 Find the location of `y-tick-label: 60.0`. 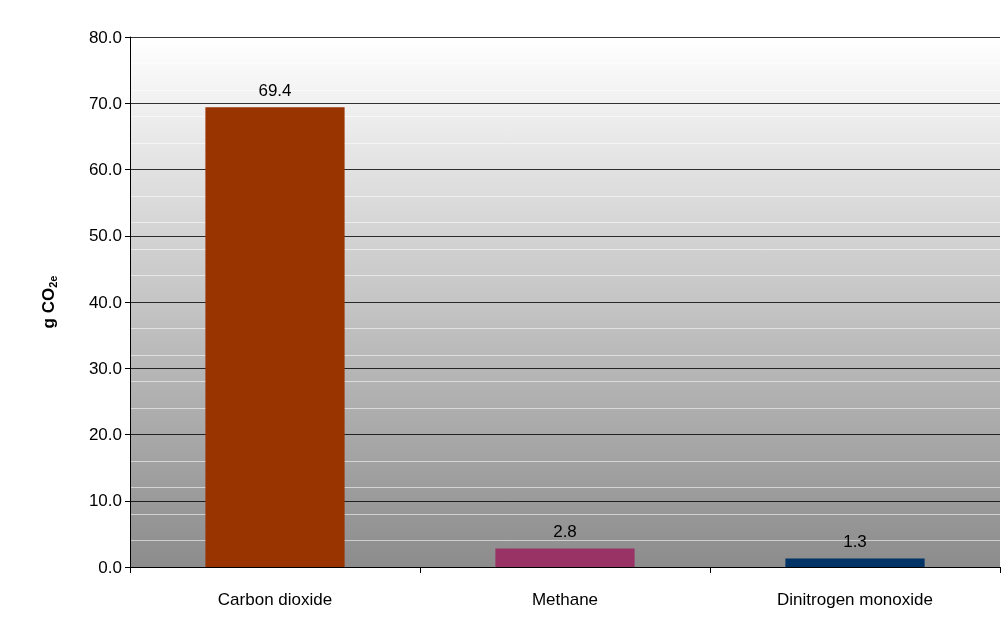

y-tick-label: 60.0 is located at coordinates (105, 169).